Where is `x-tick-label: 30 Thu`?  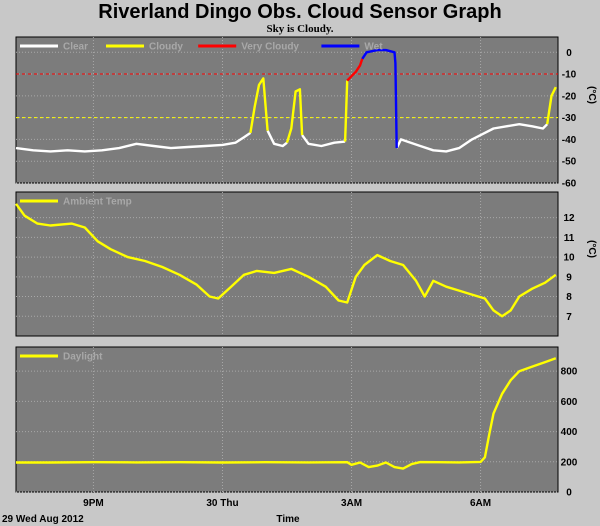
x-tick-label: 30 Thu is located at coordinates (222, 503).